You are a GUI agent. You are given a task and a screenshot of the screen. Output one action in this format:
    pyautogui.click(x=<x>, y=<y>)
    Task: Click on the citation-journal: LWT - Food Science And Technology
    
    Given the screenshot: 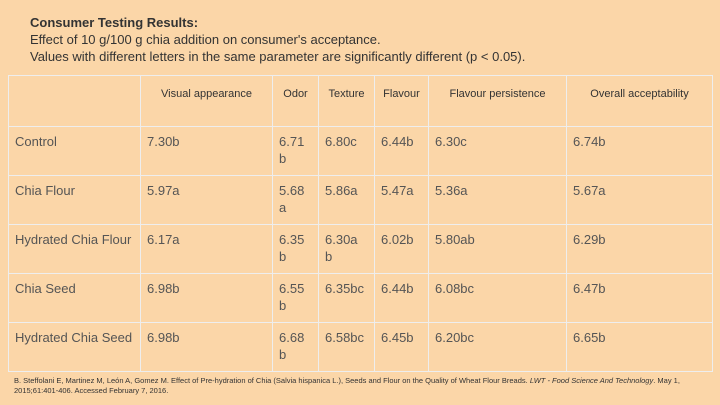 What is the action you would take?
    pyautogui.click(x=591, y=380)
    